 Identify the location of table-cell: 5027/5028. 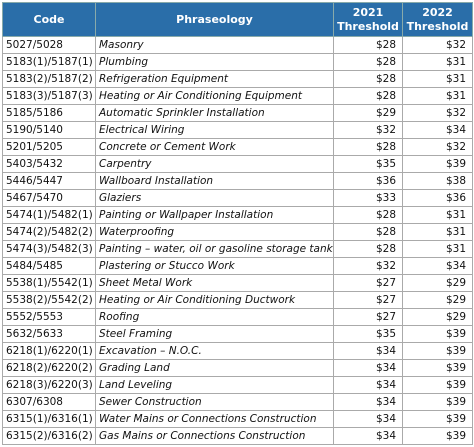
(49, 45).